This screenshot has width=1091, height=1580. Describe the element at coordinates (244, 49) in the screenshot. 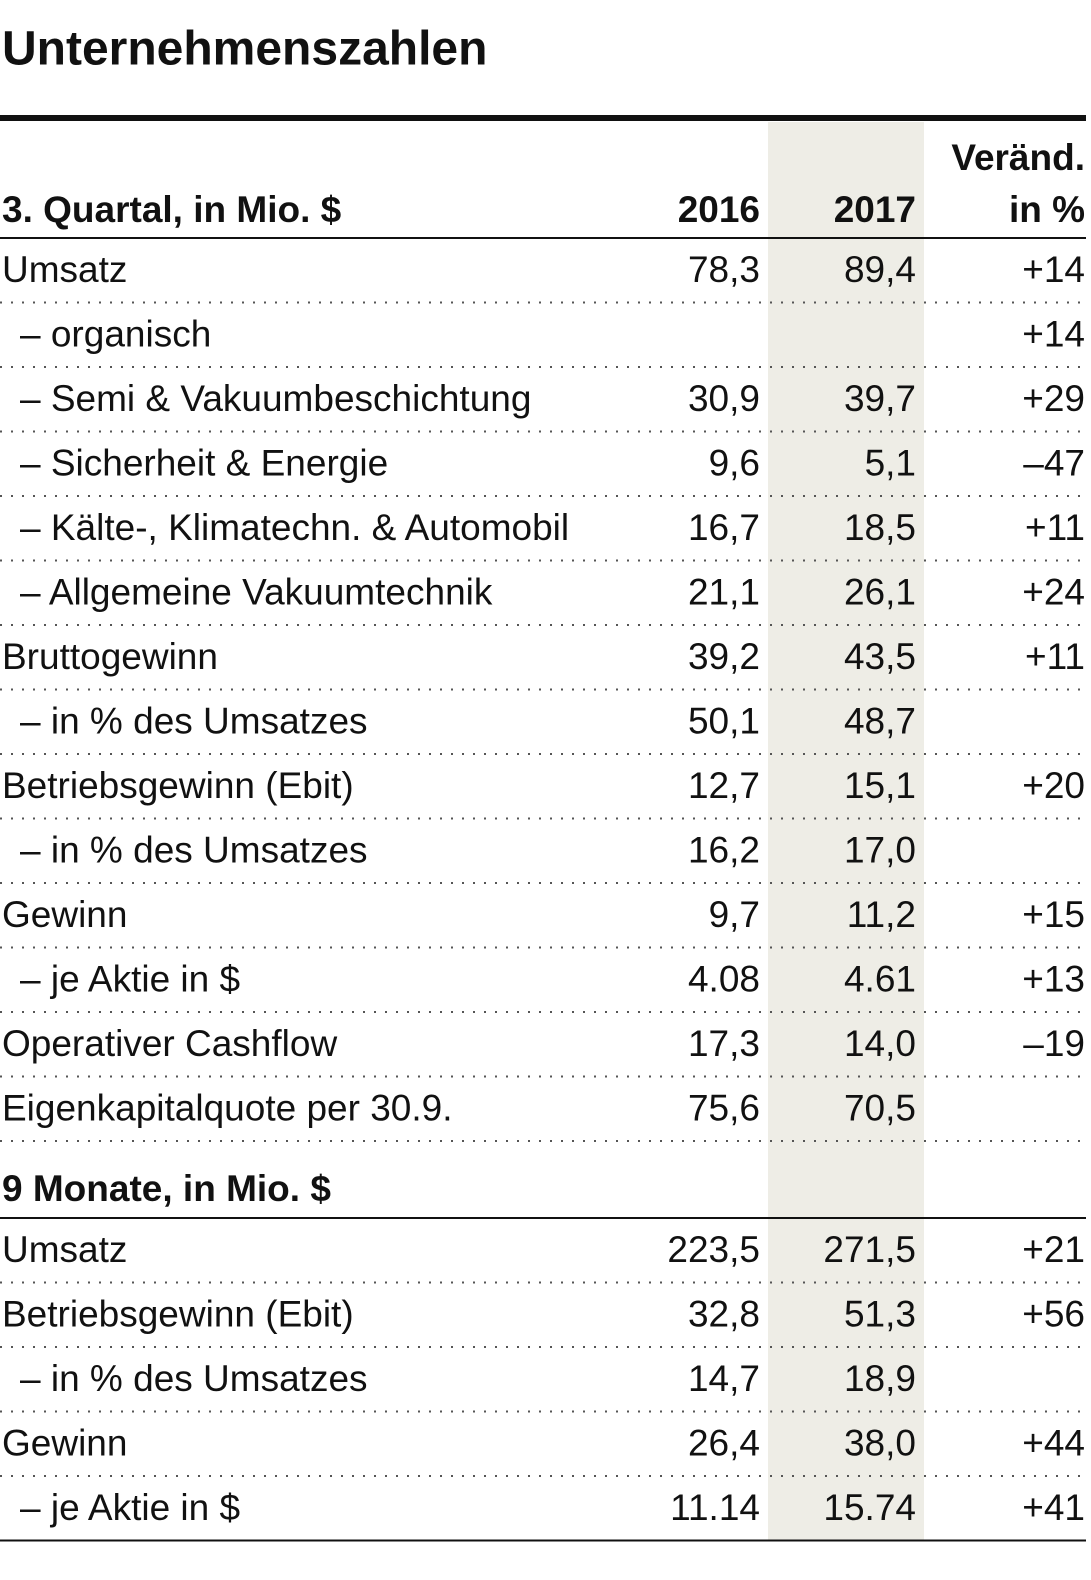

I see `title: Unternehmenszahlen` at that location.